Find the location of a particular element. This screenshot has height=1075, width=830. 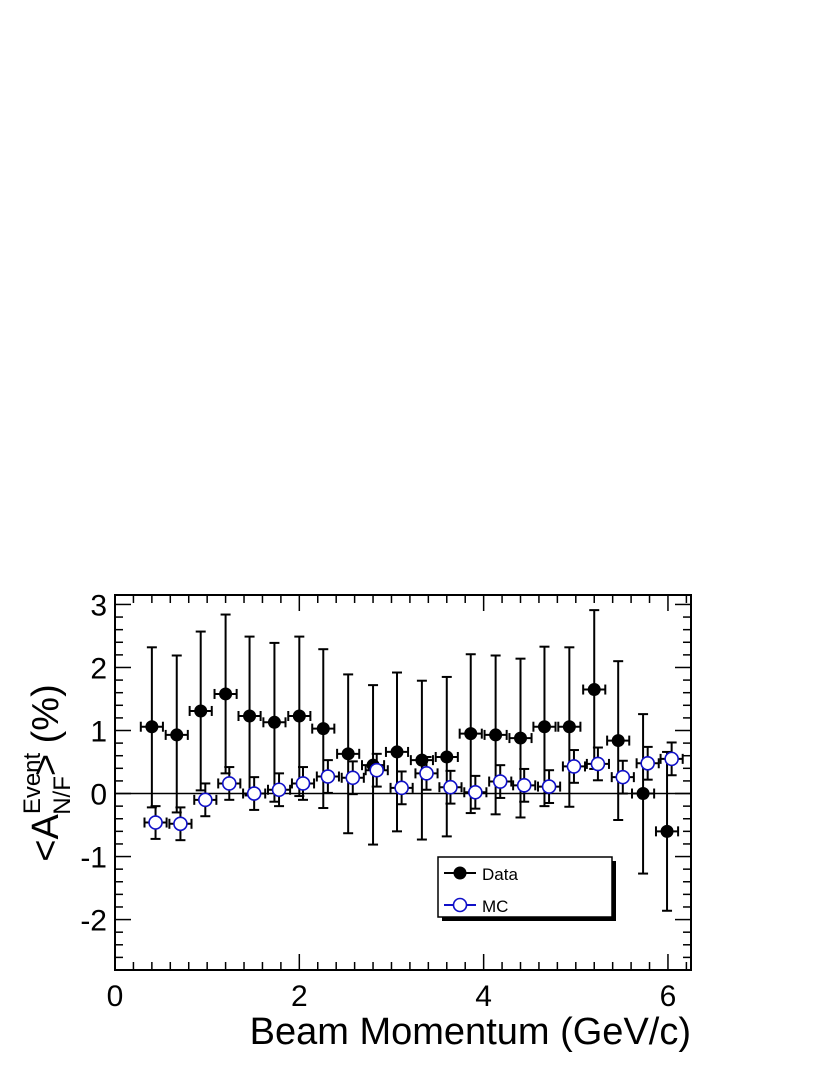

y-tick-label: -1 is located at coordinates (93, 858).